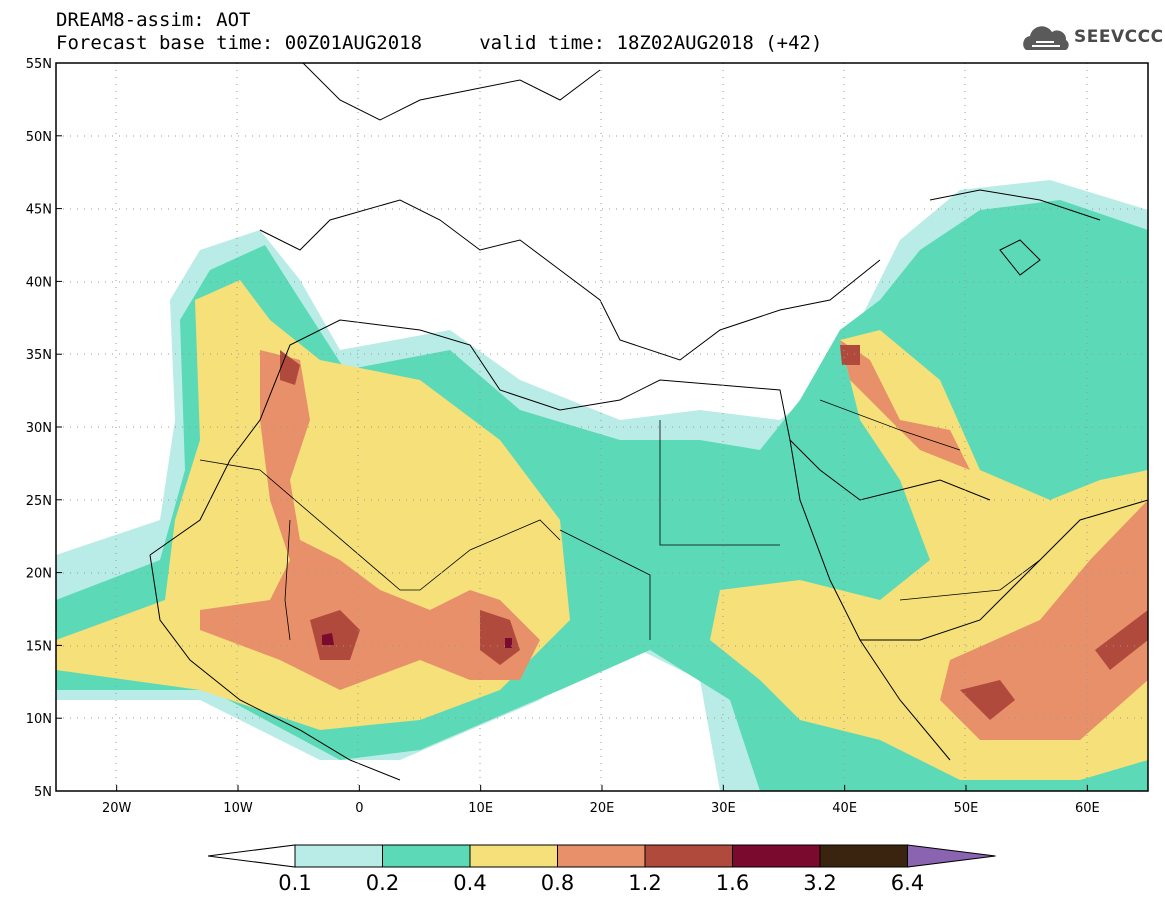  I want to click on lon-tick-label: 20E, so click(602, 808).